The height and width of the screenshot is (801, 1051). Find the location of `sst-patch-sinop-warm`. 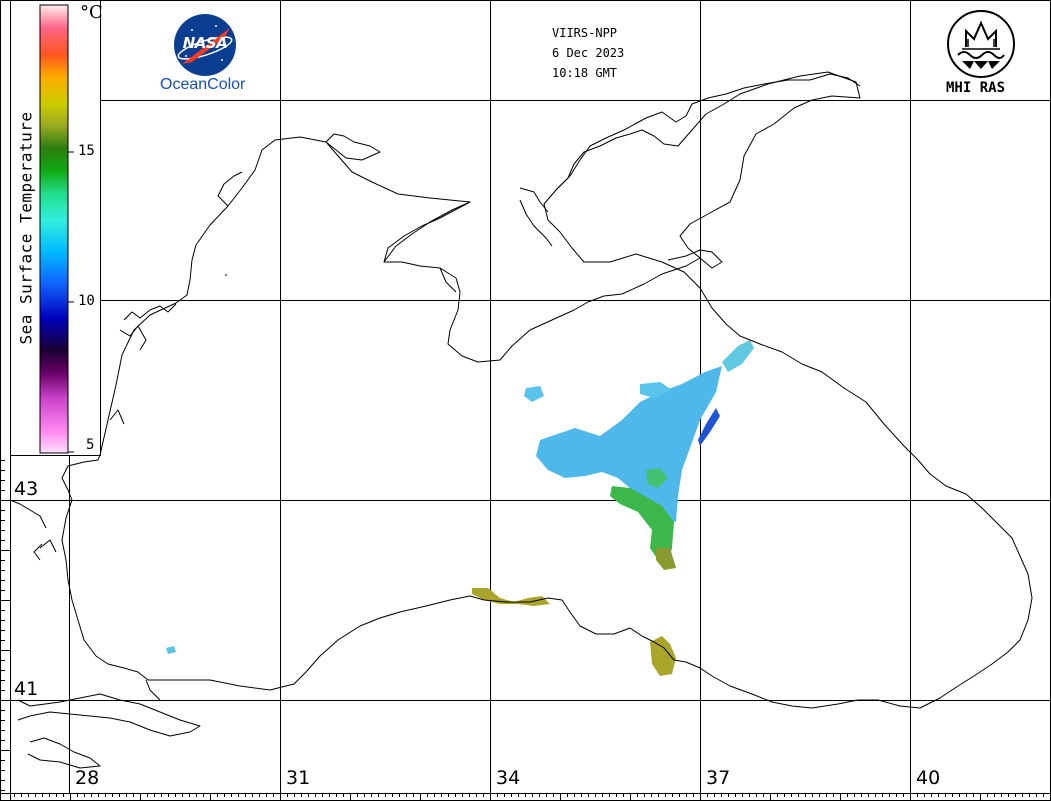

sst-patch-sinop-warm is located at coordinates (663, 656).